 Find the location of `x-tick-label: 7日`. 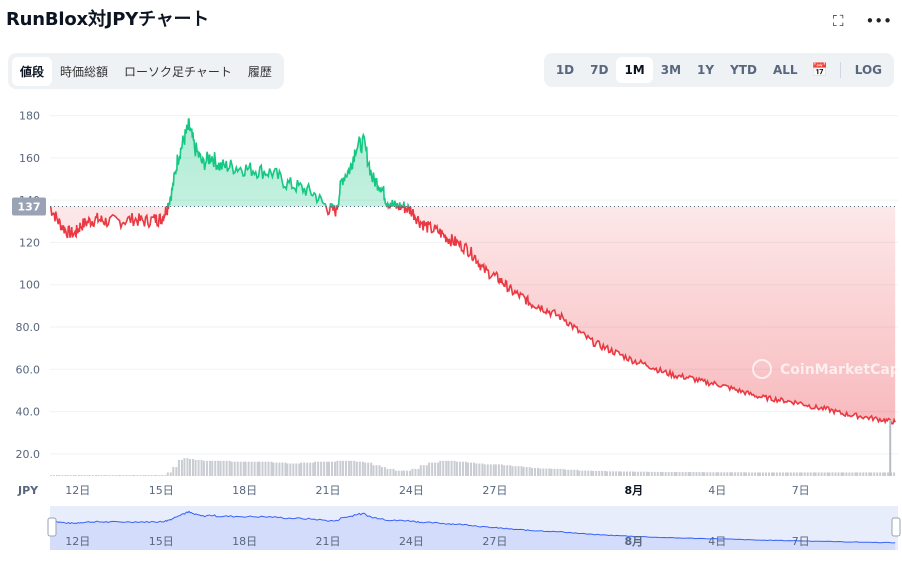

x-tick-label: 7日 is located at coordinates (801, 490).